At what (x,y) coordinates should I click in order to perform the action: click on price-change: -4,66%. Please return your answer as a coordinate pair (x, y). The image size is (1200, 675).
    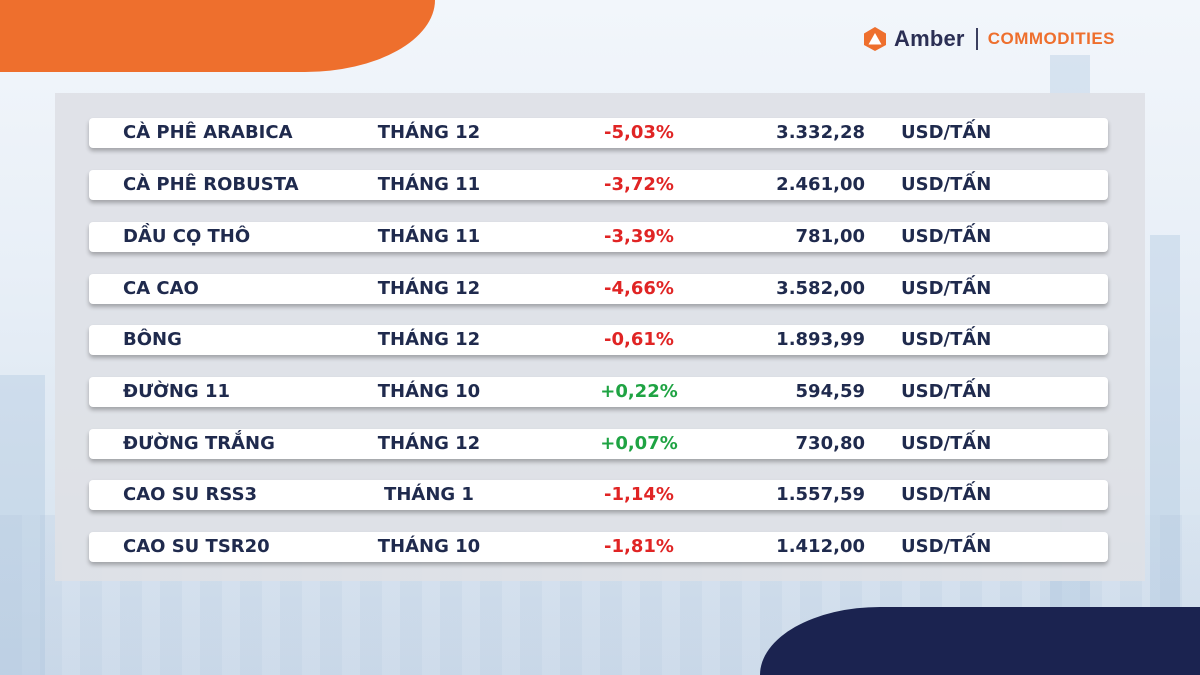
    Looking at the image, I should click on (639, 288).